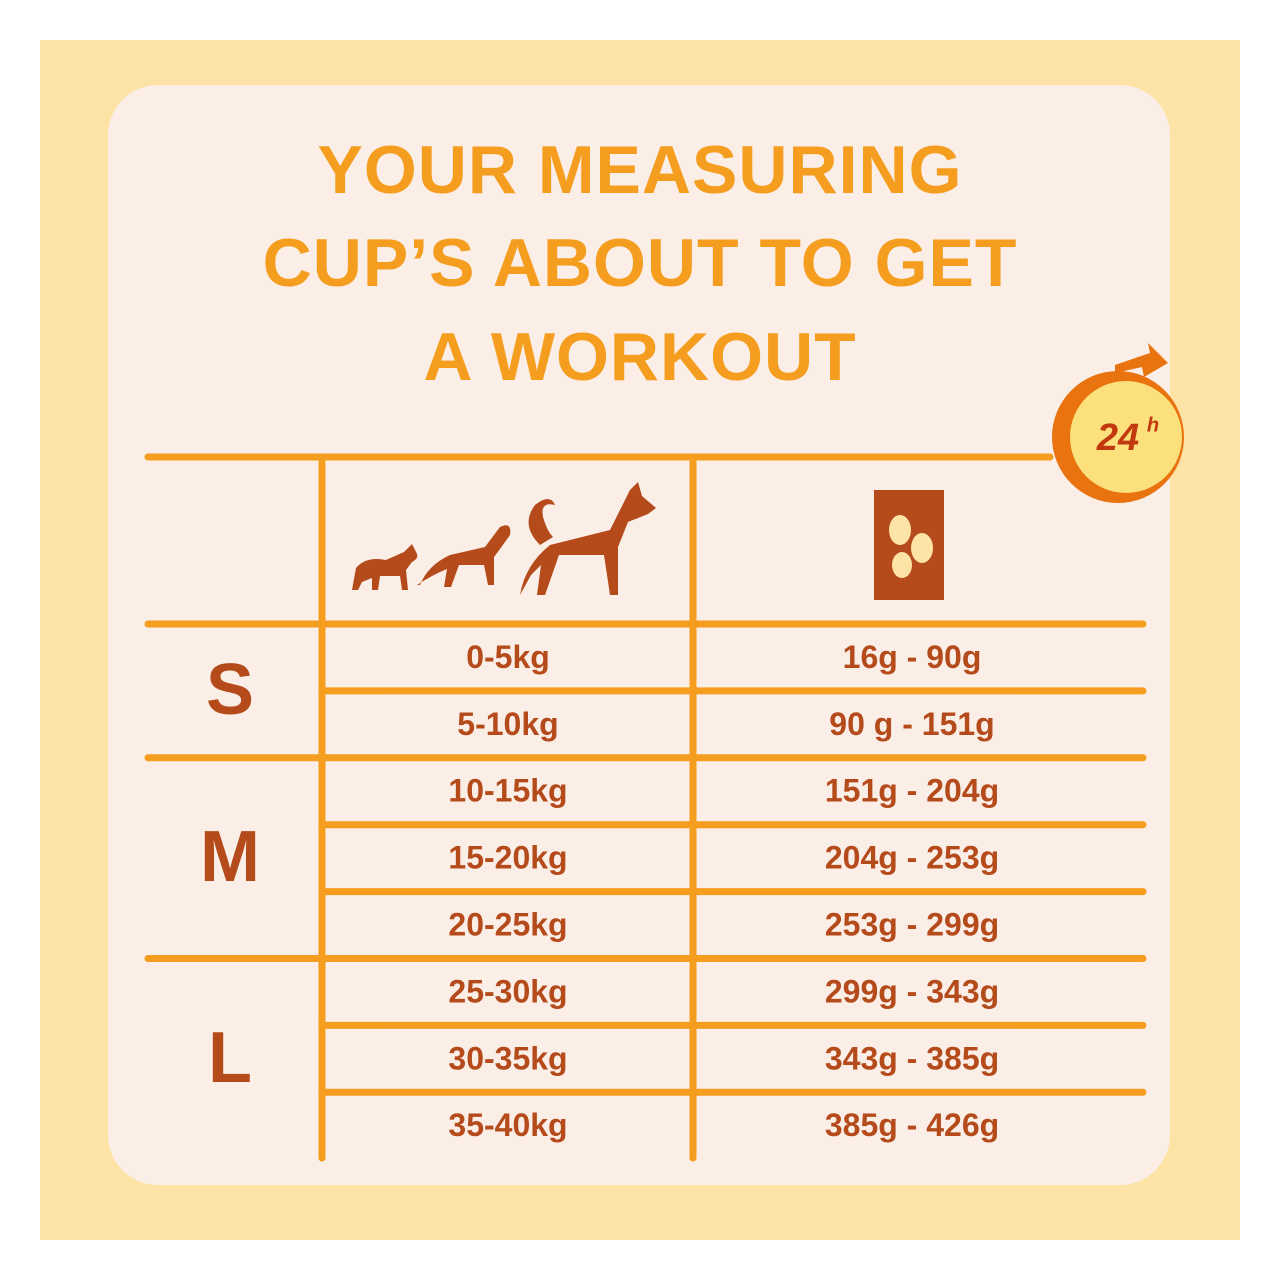 This screenshot has width=1280, height=1280. What do you see at coordinates (230, 857) in the screenshot?
I see `size-label: M` at bounding box center [230, 857].